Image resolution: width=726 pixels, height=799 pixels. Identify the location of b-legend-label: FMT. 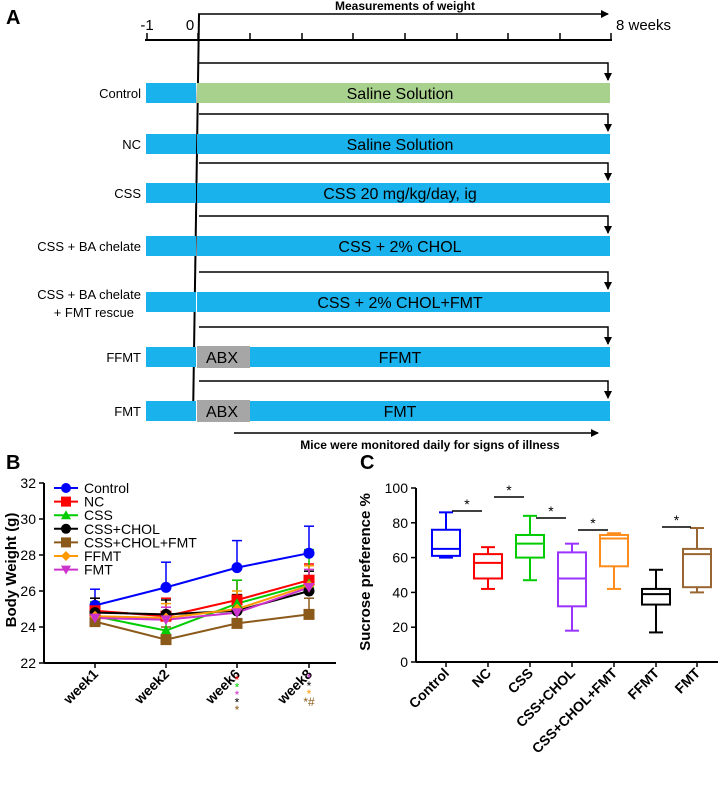
(98, 570).